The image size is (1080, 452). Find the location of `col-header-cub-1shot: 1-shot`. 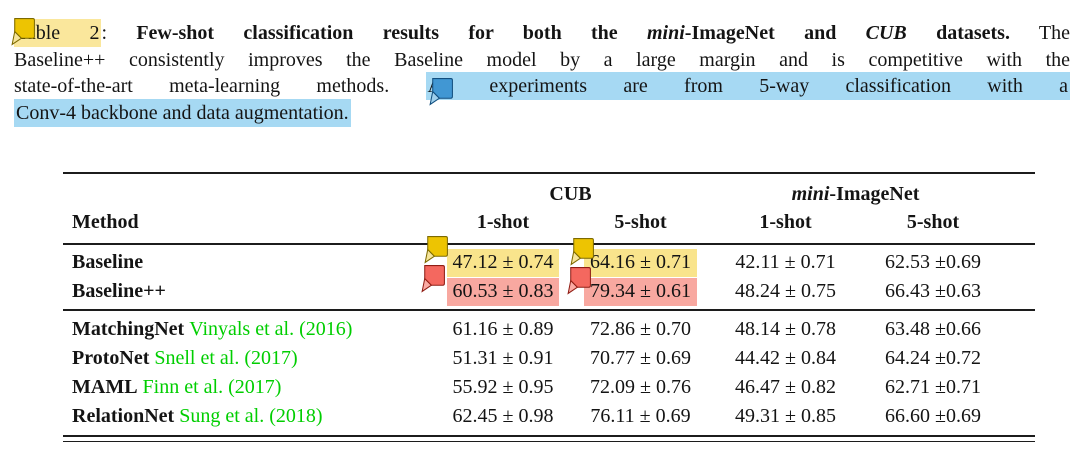

col-header-cub-1shot: 1-shot is located at coordinates (503, 222).